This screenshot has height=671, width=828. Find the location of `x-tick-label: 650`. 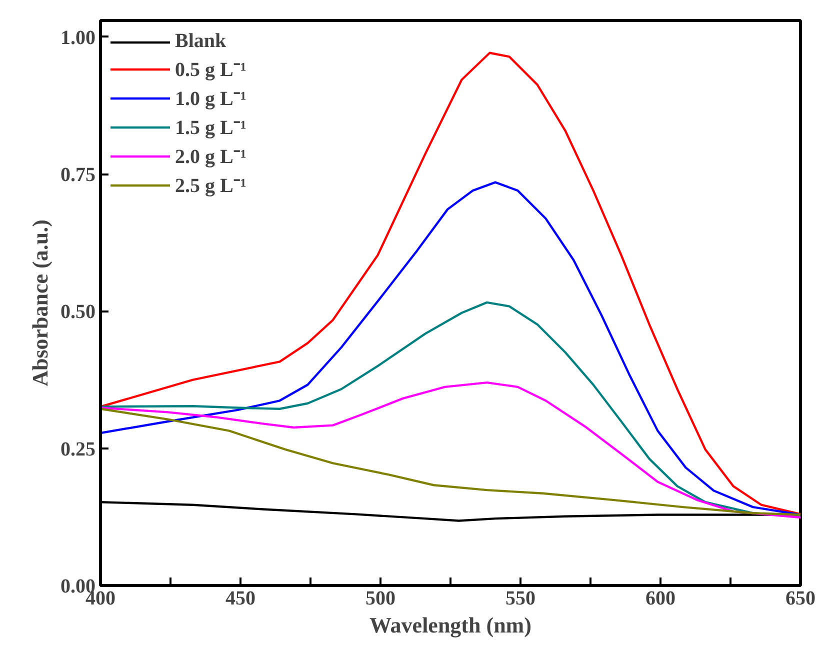

x-tick-label: 650 is located at coordinates (801, 599).